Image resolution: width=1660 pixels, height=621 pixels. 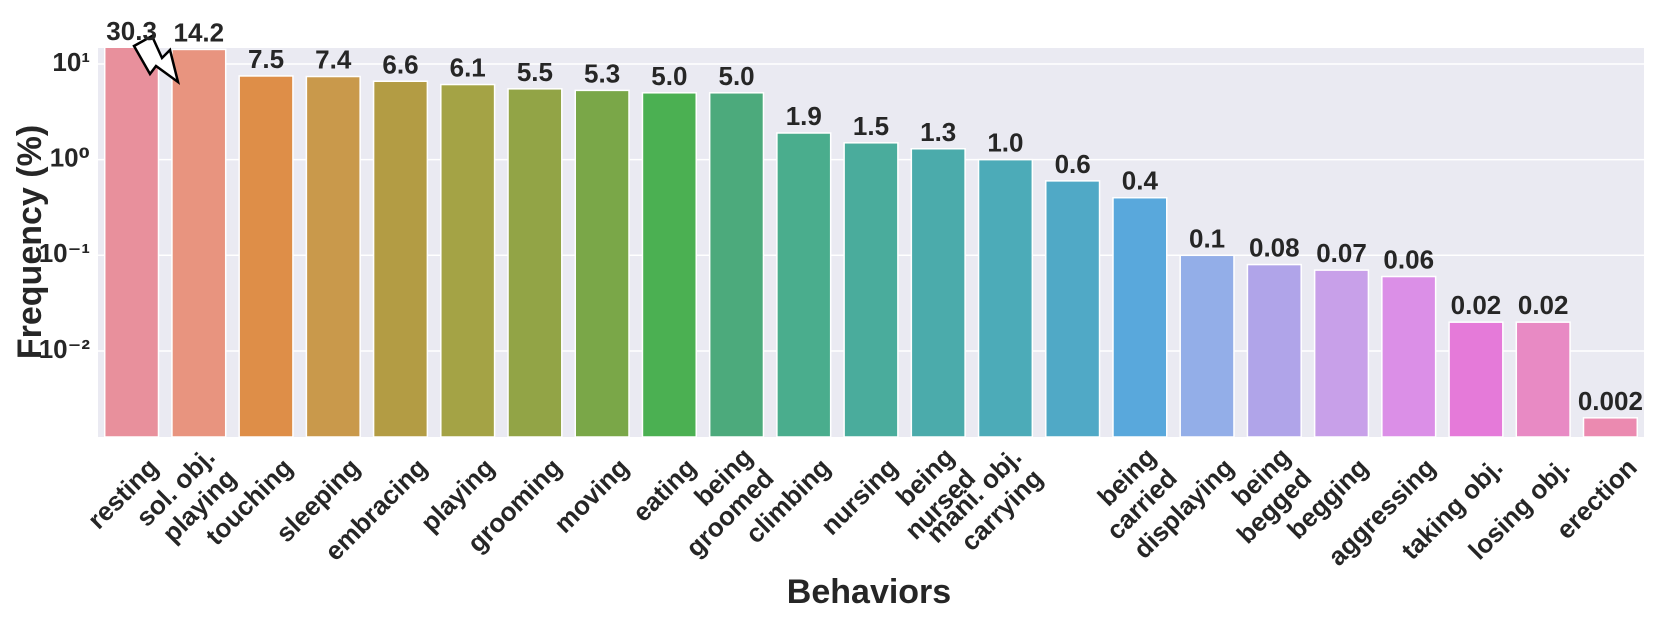 I want to click on value-label: 0.1, so click(x=1207, y=238).